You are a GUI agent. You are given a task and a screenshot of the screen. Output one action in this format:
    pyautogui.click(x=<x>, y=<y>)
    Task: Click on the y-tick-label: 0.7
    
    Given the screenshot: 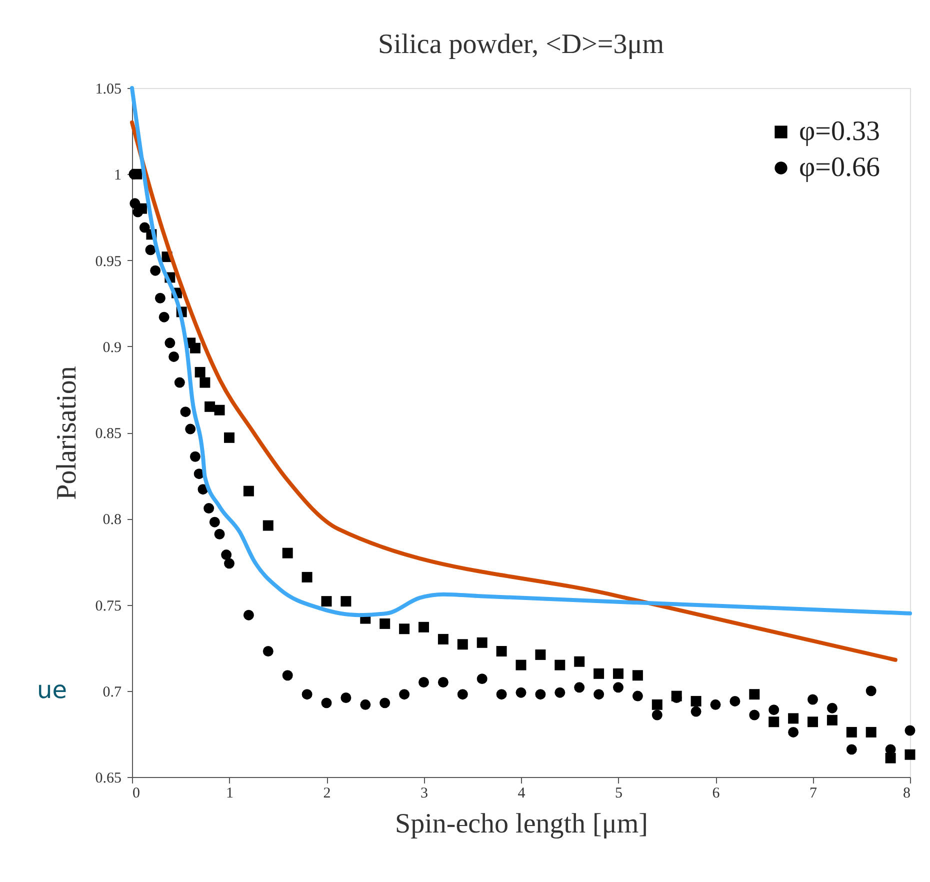 What is the action you would take?
    pyautogui.click(x=112, y=692)
    